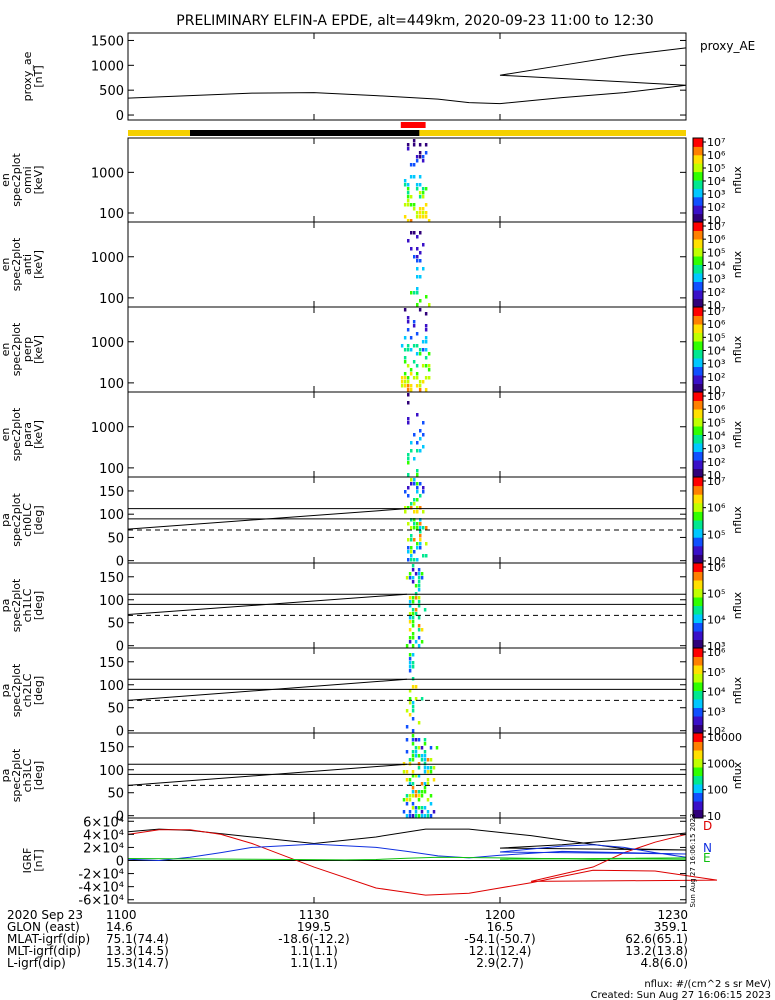 Image resolution: width=775 pixels, height=1000 pixels. I want to click on colorbar-label-2: nflux, so click(737, 264).